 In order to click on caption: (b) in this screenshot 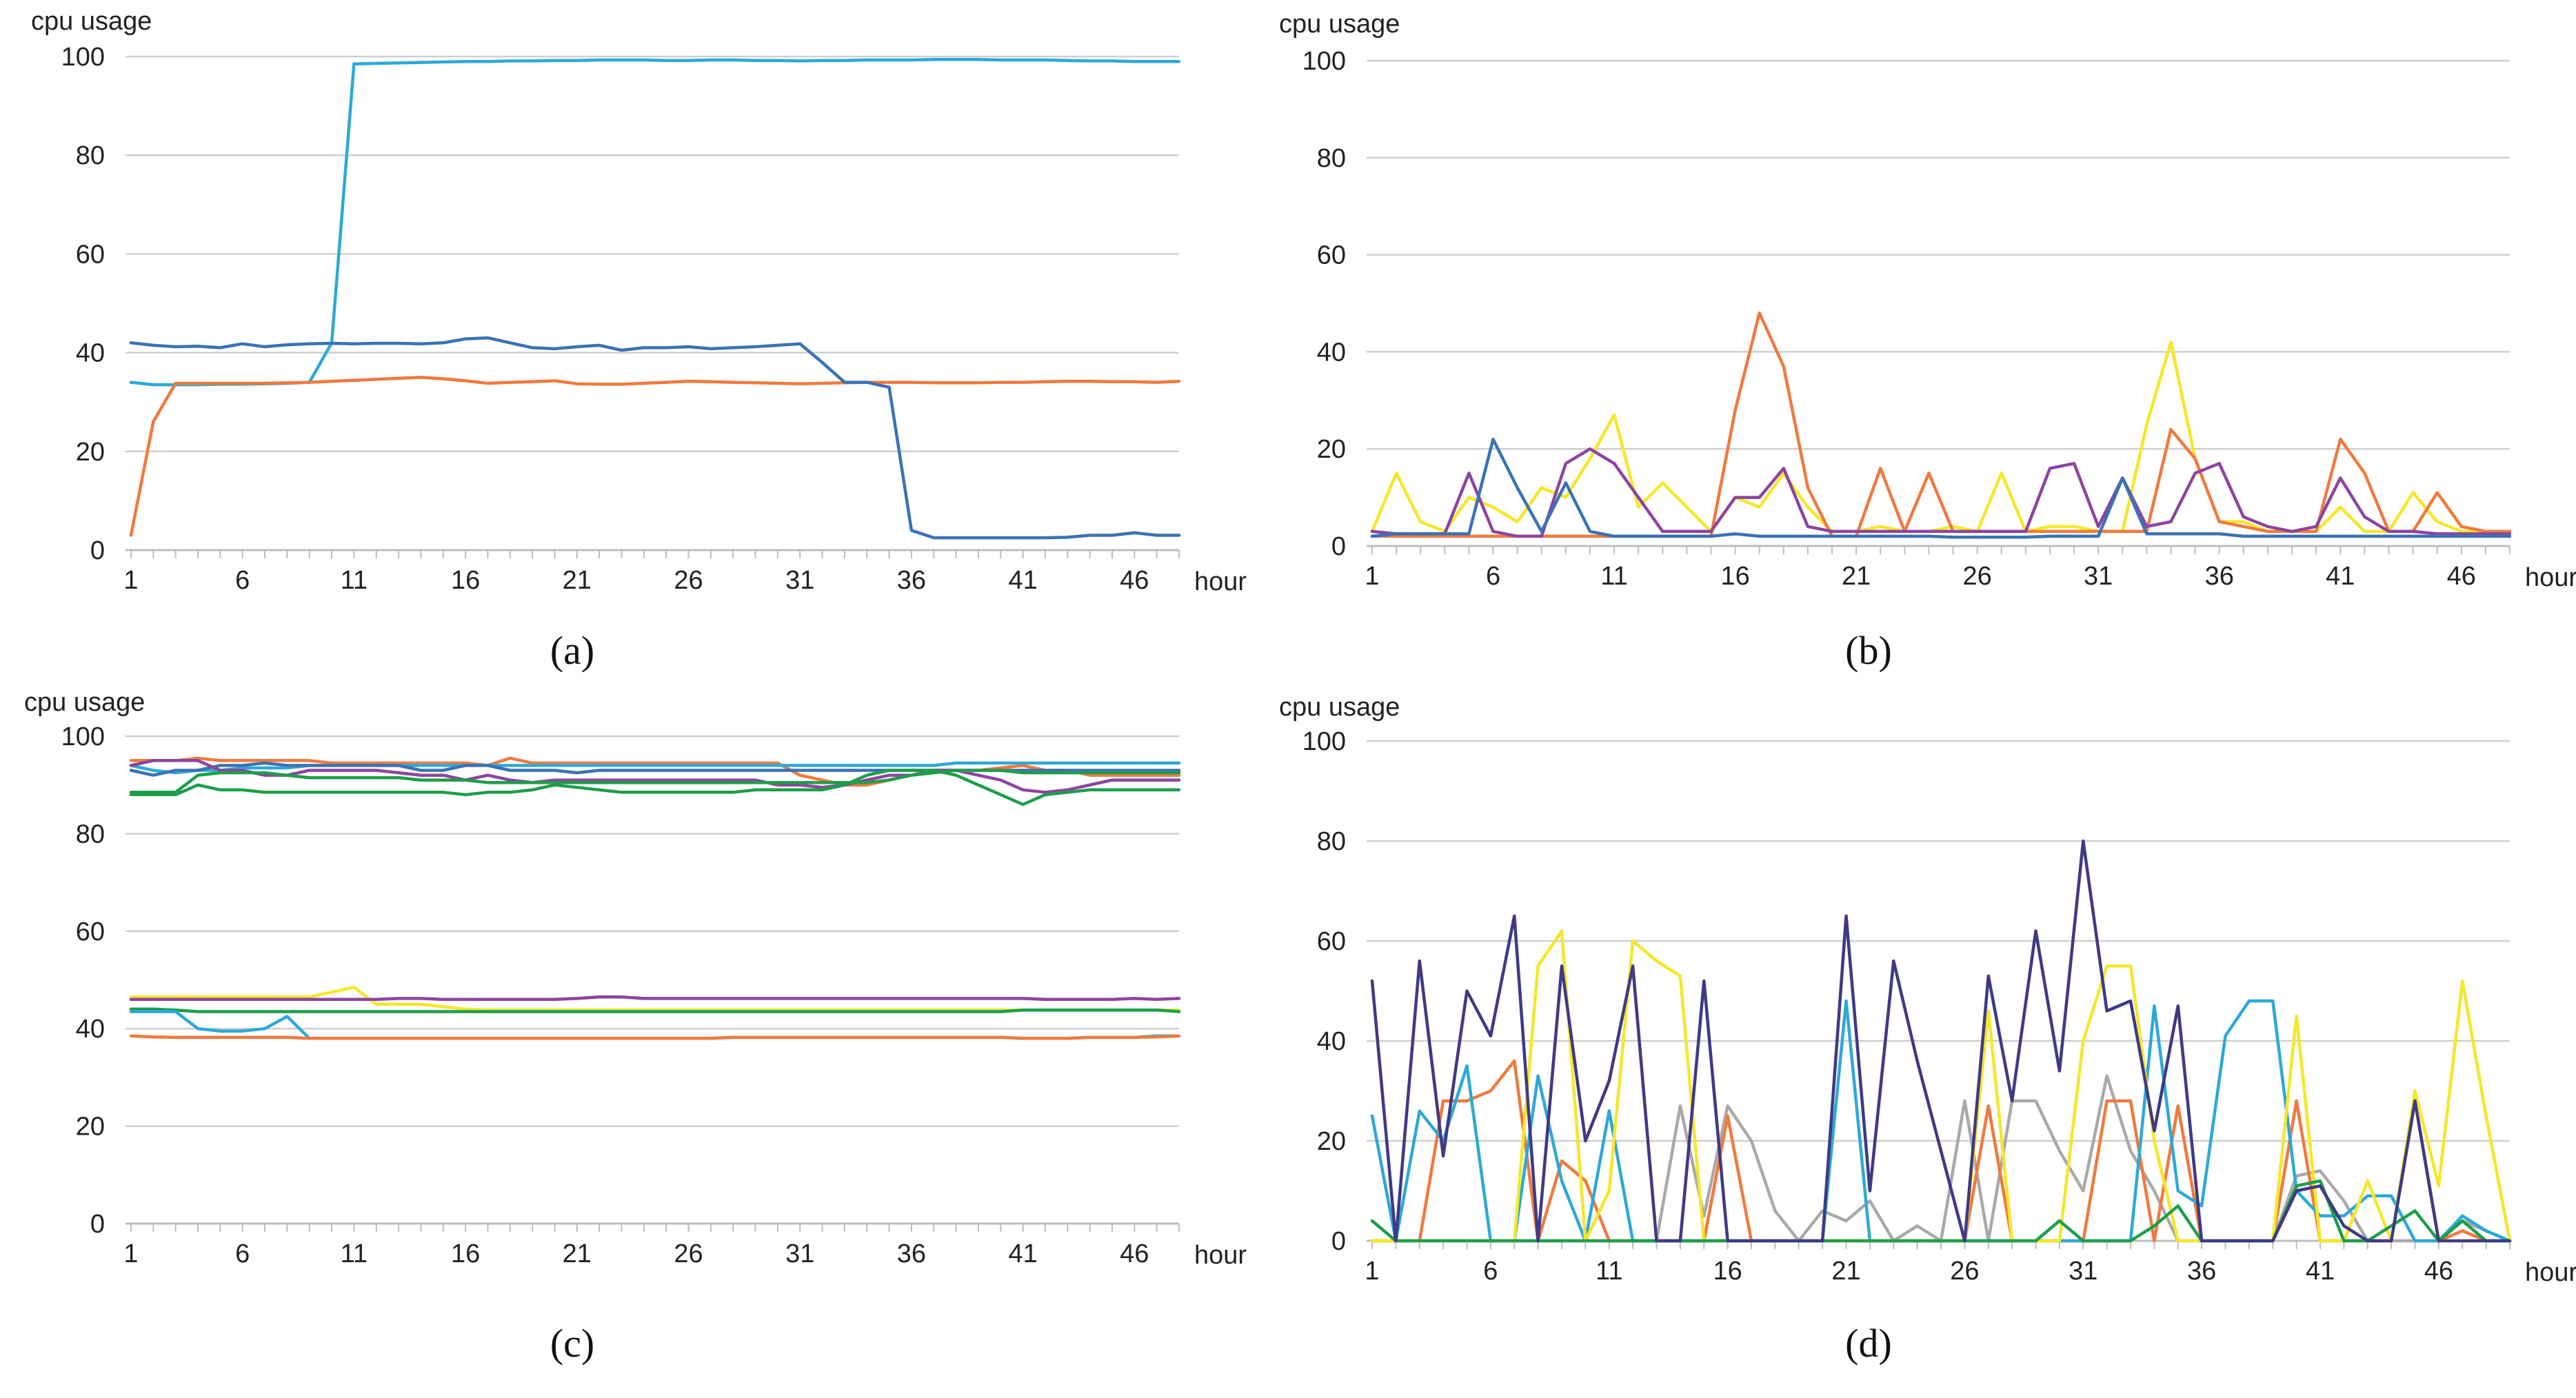, I will do `click(1868, 650)`.